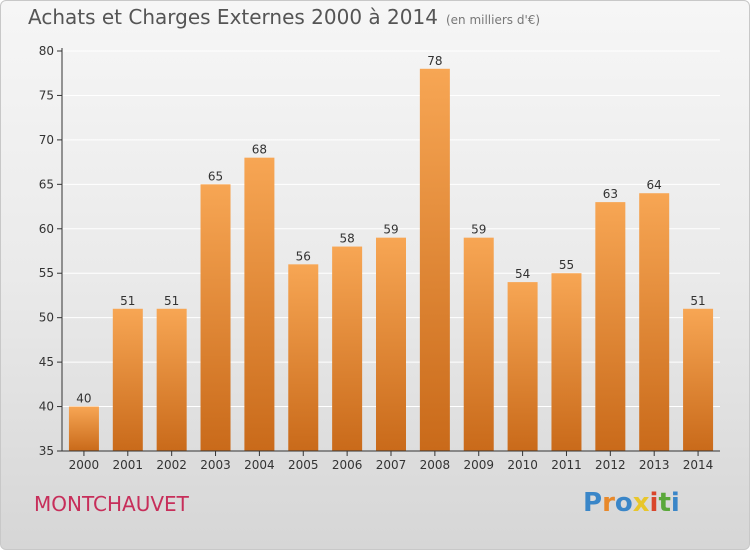 Image resolution: width=750 pixels, height=550 pixels. I want to click on y-tick-label: 35, so click(46, 451).